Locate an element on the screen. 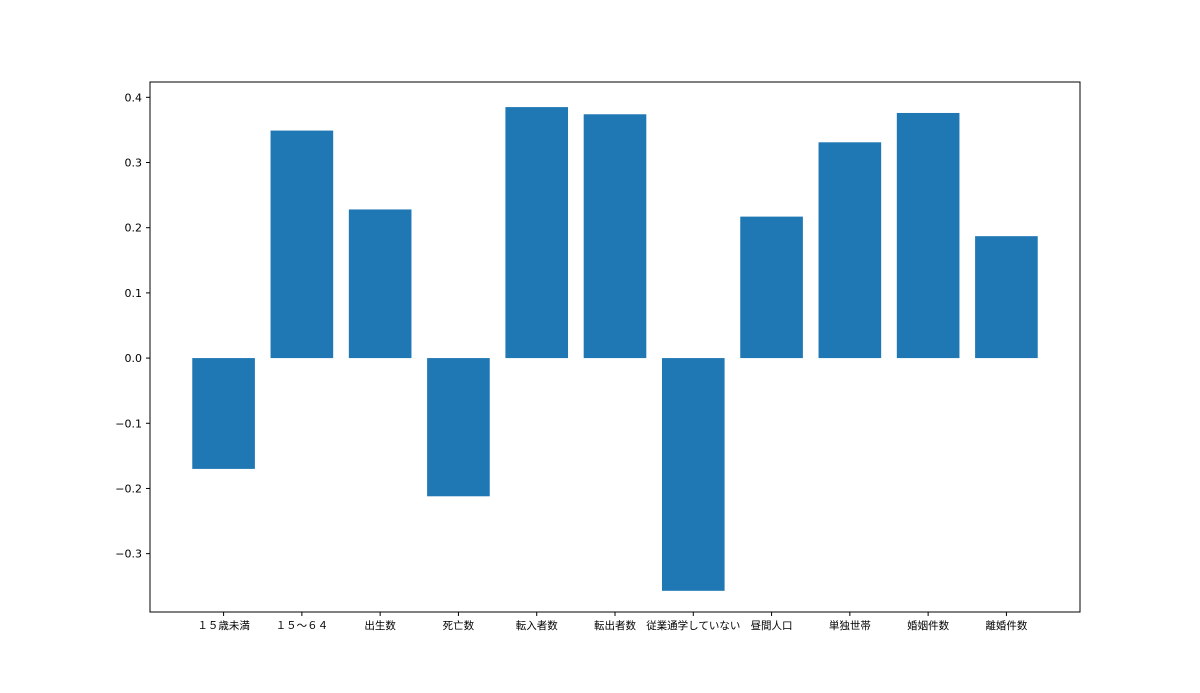 This screenshot has width=1200, height=693. y-tick-label: 0.1 is located at coordinates (134, 293).